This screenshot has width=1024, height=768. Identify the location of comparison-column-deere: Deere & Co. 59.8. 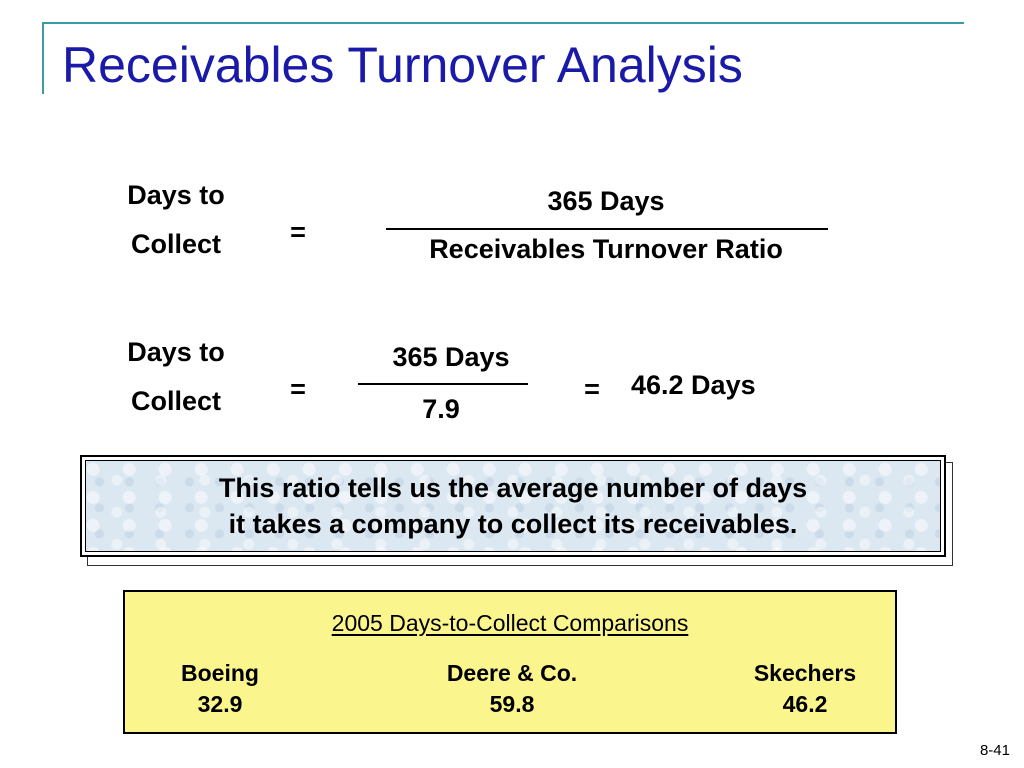
(512, 689).